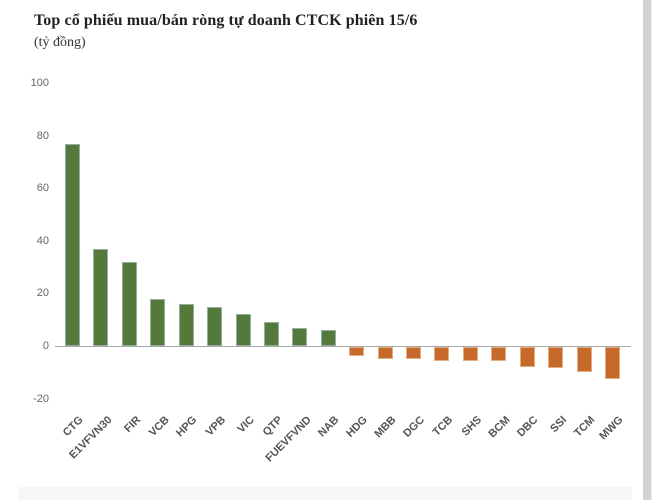 This screenshot has height=500, width=652. I want to click on x-axis-category-label: MBB, so click(385, 427).